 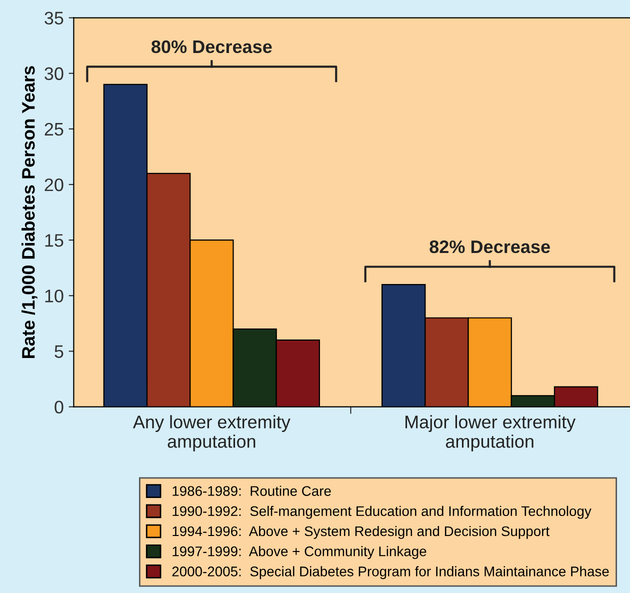 I want to click on y-tick-label: 0, so click(x=59, y=407).